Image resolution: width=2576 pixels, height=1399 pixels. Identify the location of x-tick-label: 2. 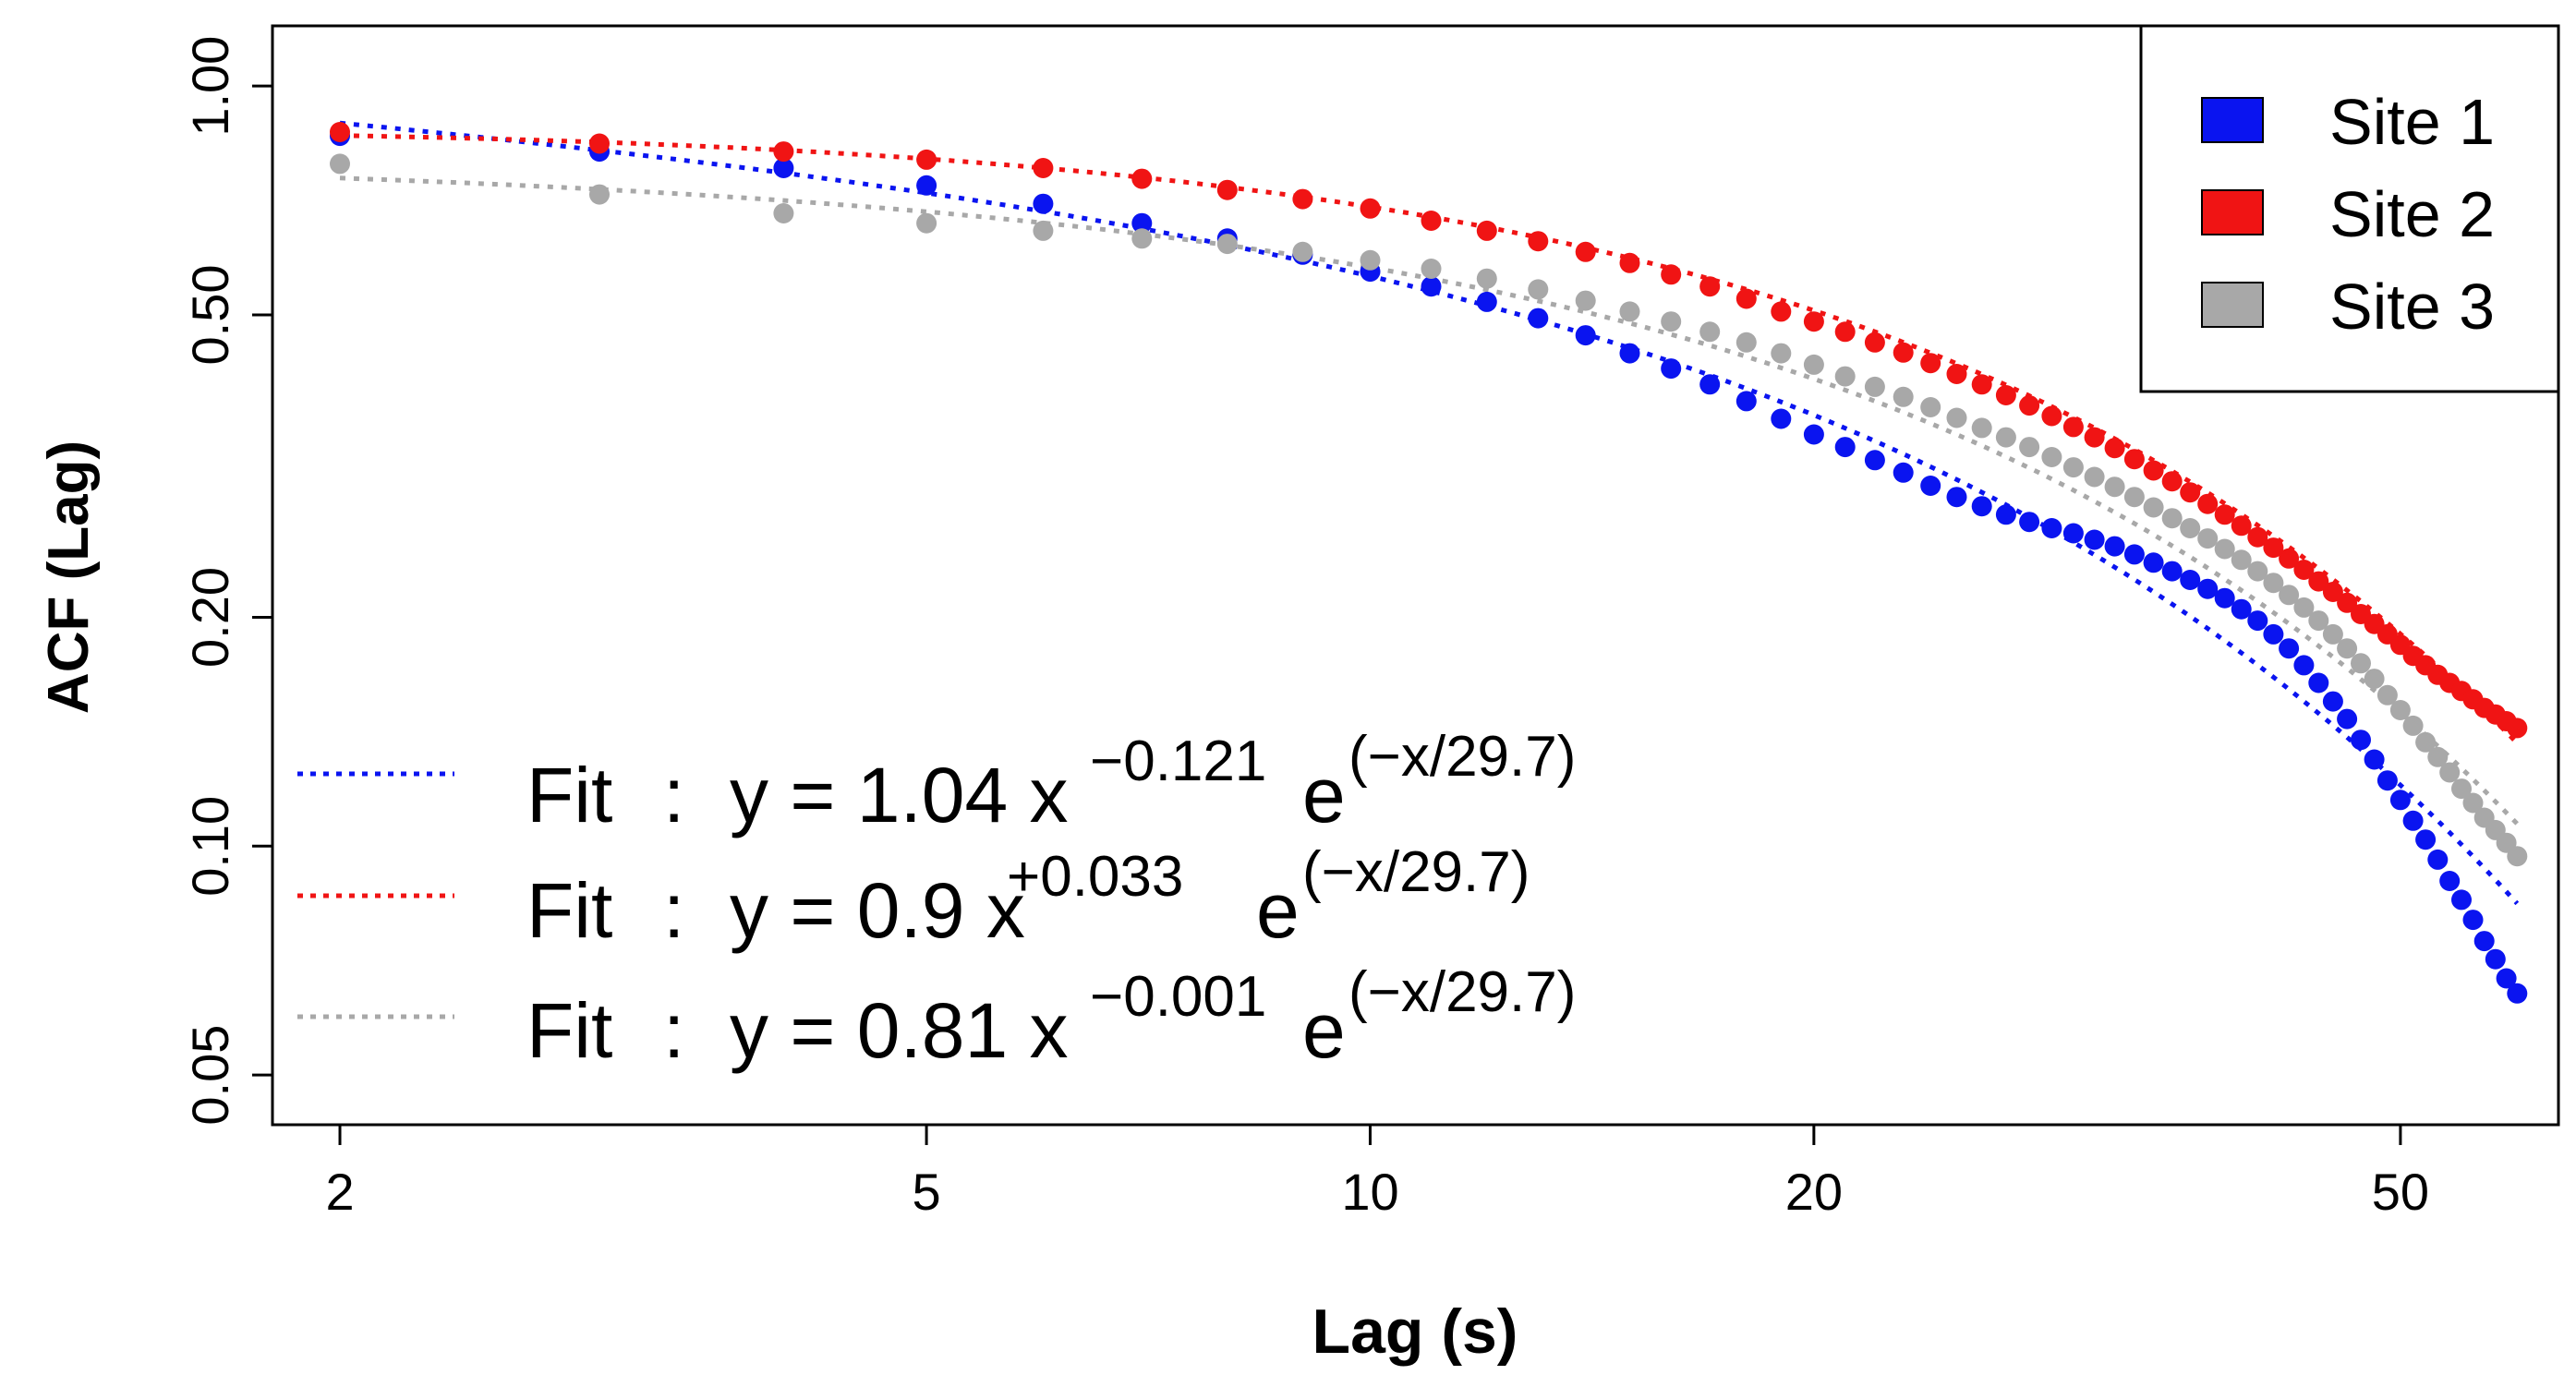
(339, 1192).